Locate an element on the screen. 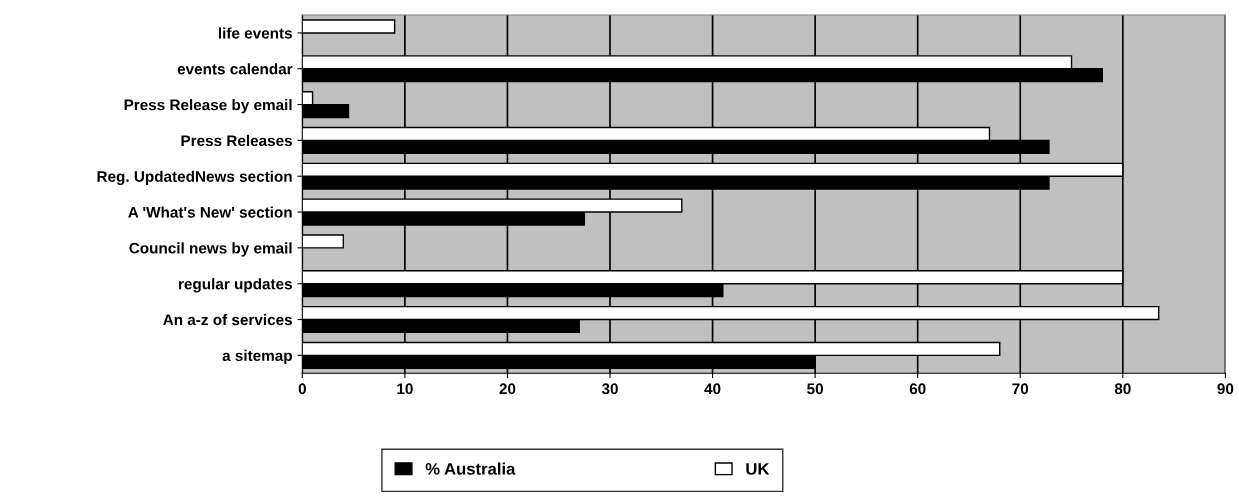 This screenshot has width=1239, height=501. y-tick-label: Press Releases is located at coordinates (236, 140).